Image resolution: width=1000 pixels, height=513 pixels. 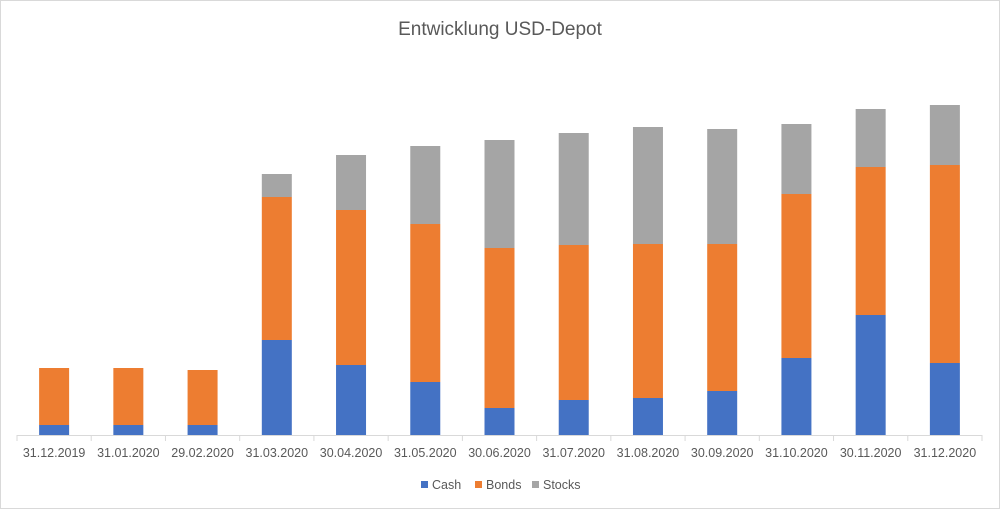 What do you see at coordinates (202, 453) in the screenshot?
I see `x-tick-label: 29.02.2020` at bounding box center [202, 453].